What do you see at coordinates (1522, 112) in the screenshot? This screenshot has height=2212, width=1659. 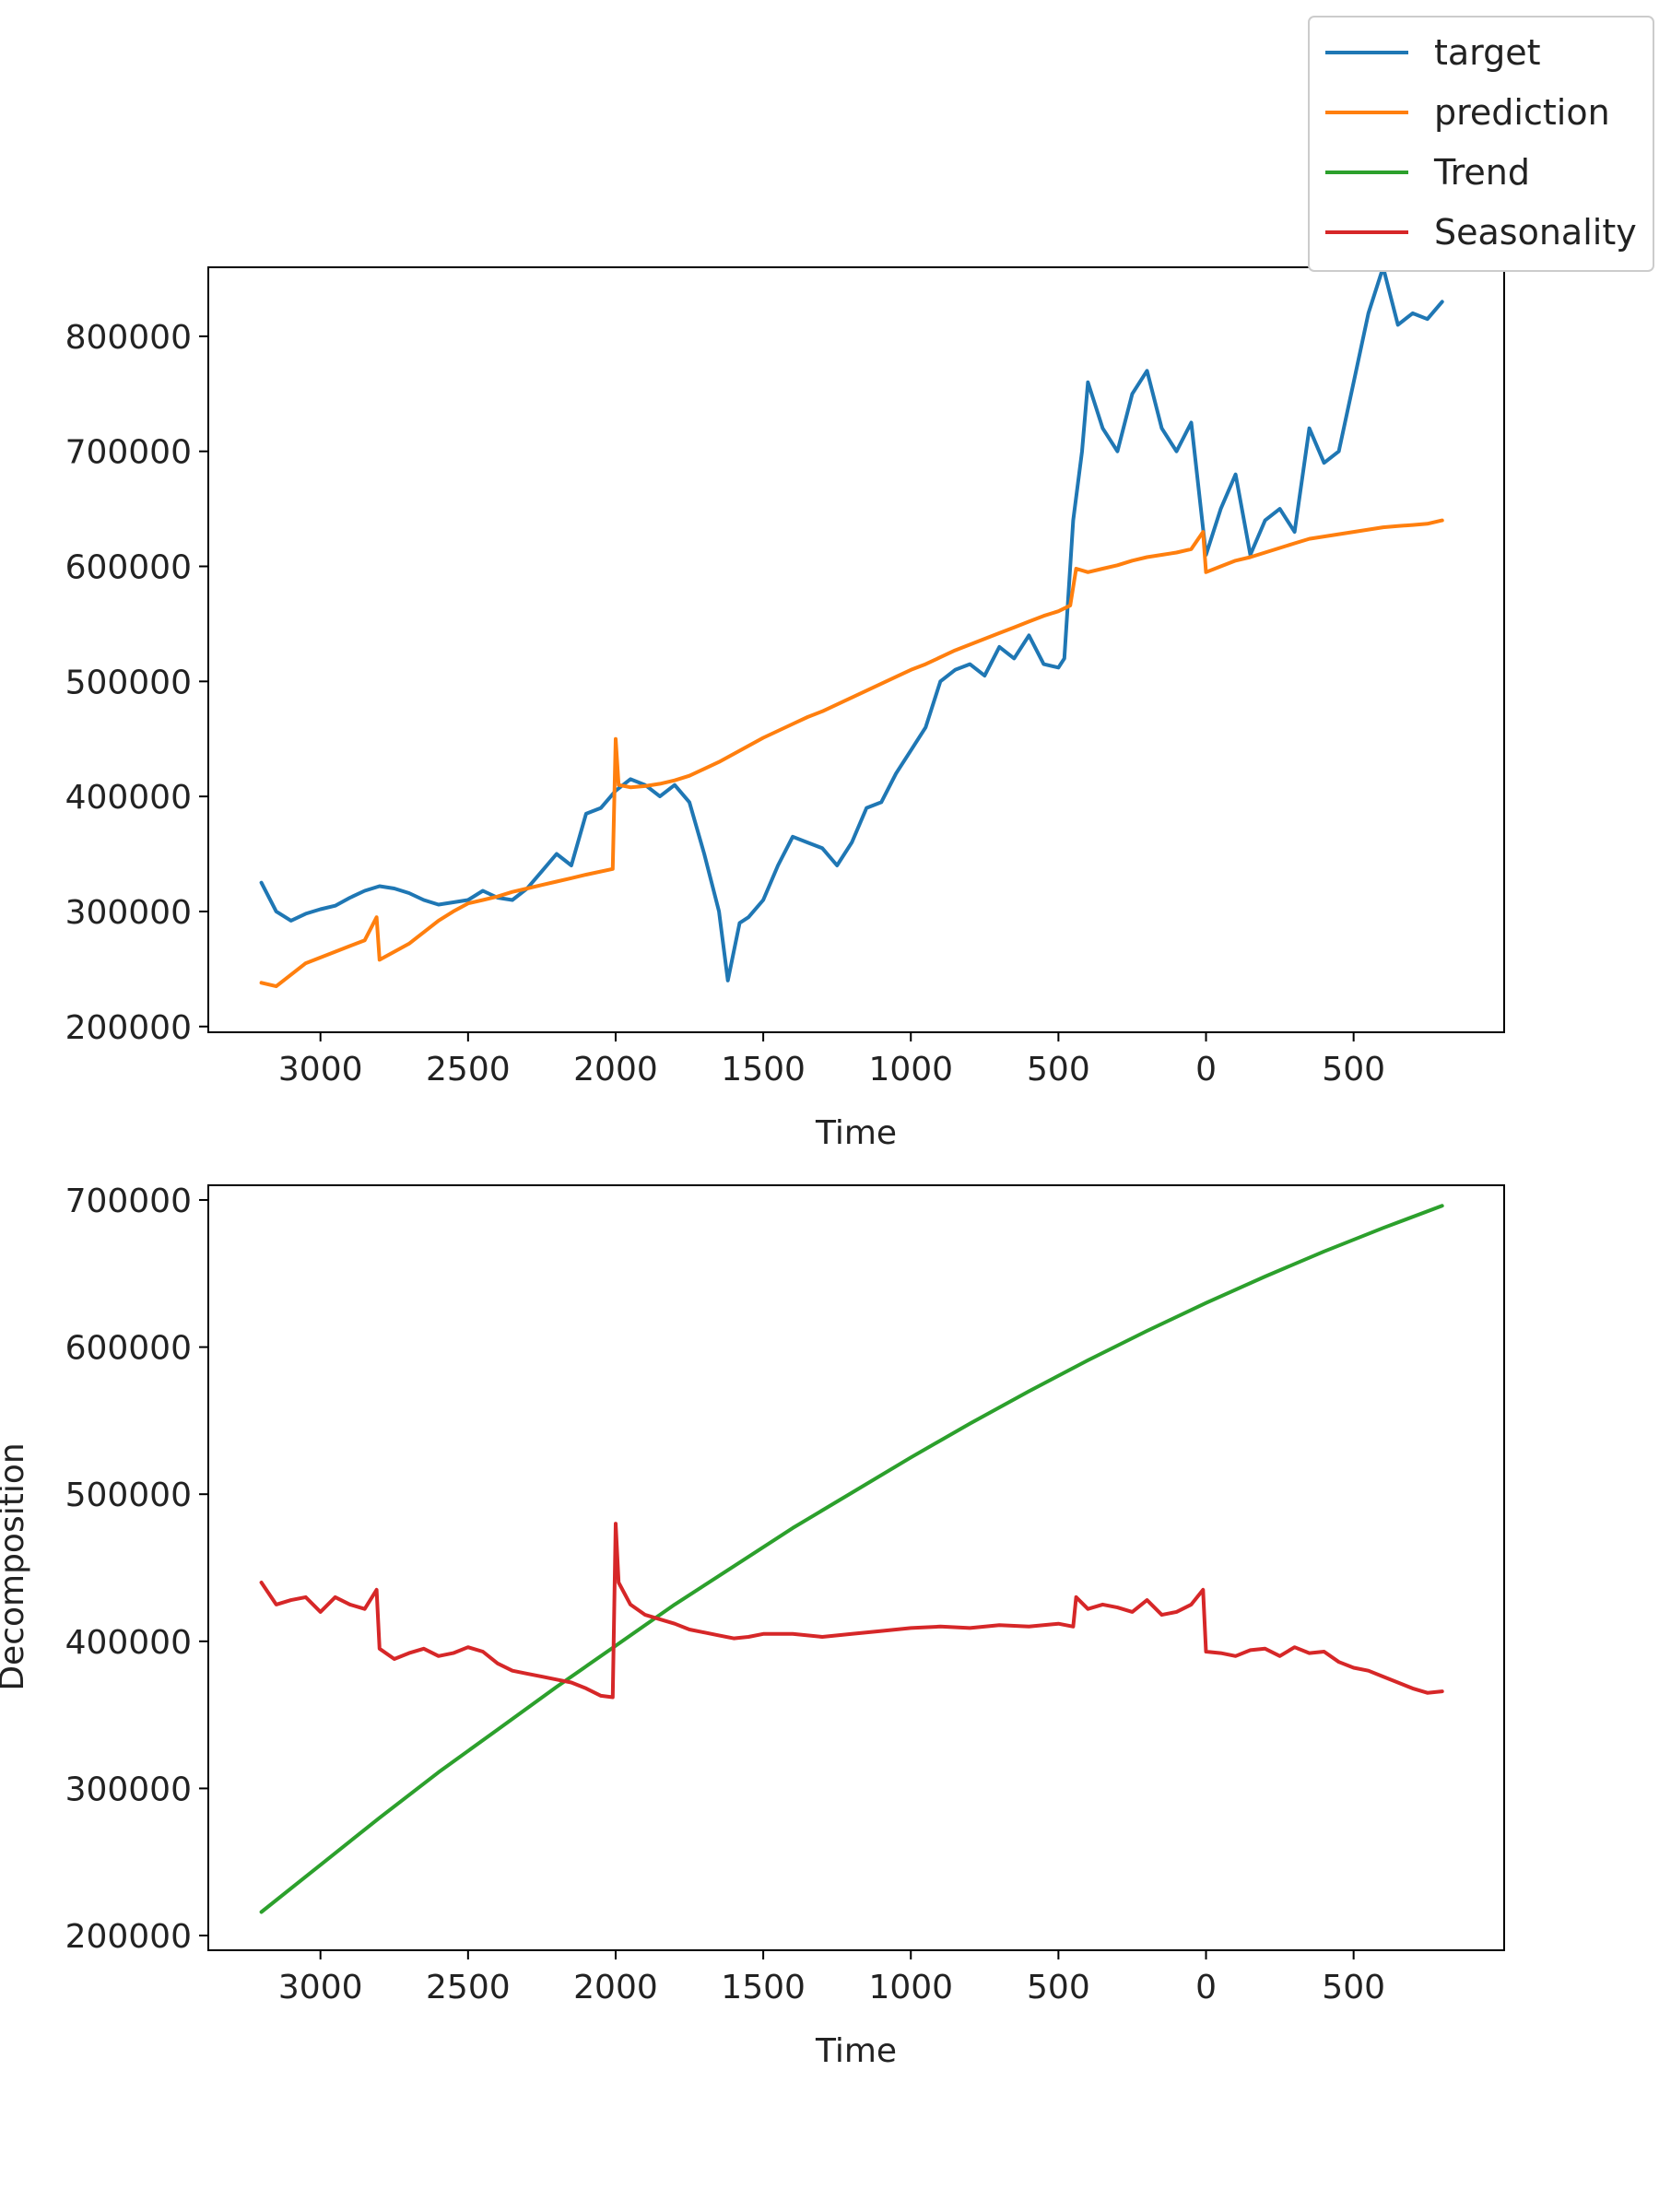 I see `legend-label-prediction: prediction` at bounding box center [1522, 112].